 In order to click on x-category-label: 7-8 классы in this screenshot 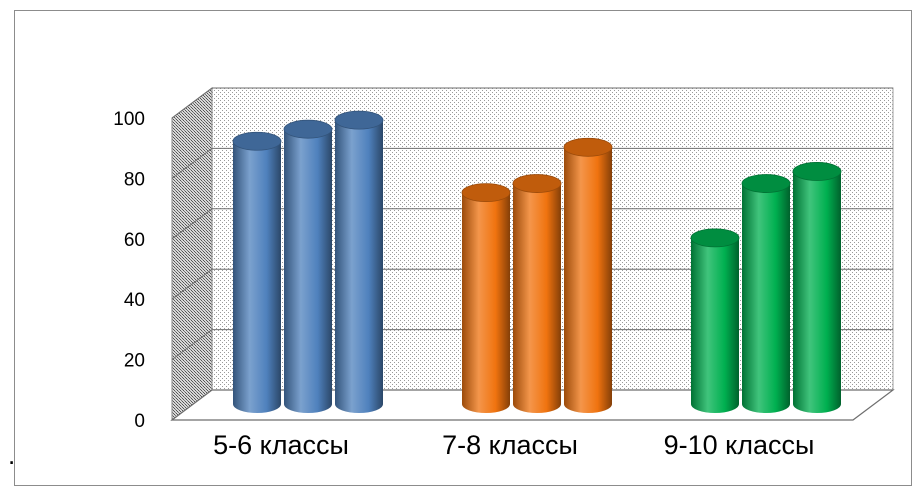, I will do `click(510, 445)`.